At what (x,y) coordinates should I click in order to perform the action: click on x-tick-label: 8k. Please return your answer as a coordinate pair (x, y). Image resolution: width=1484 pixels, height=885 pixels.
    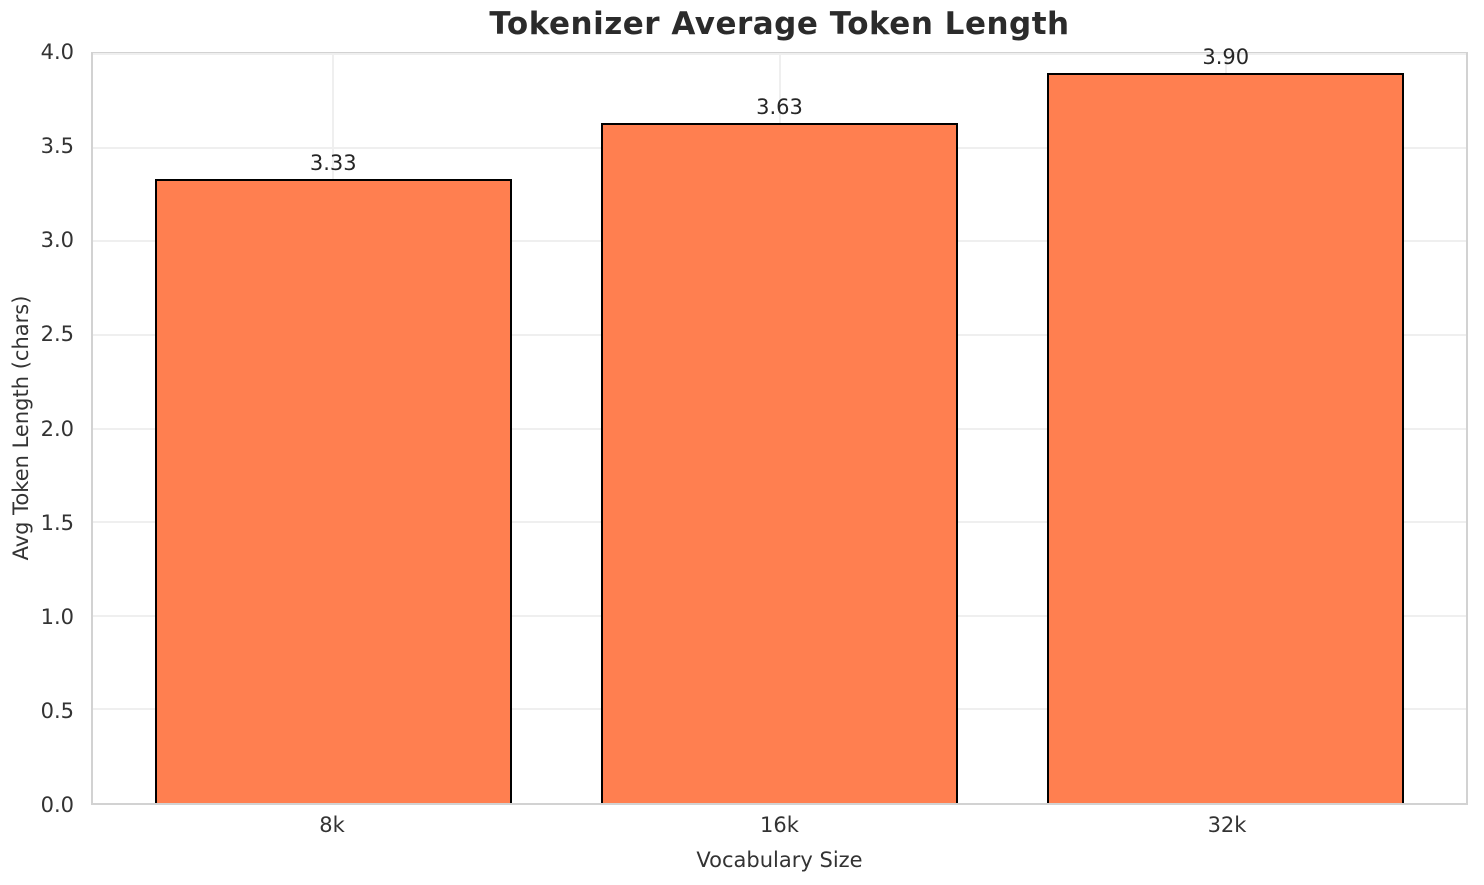
    Looking at the image, I should click on (332, 825).